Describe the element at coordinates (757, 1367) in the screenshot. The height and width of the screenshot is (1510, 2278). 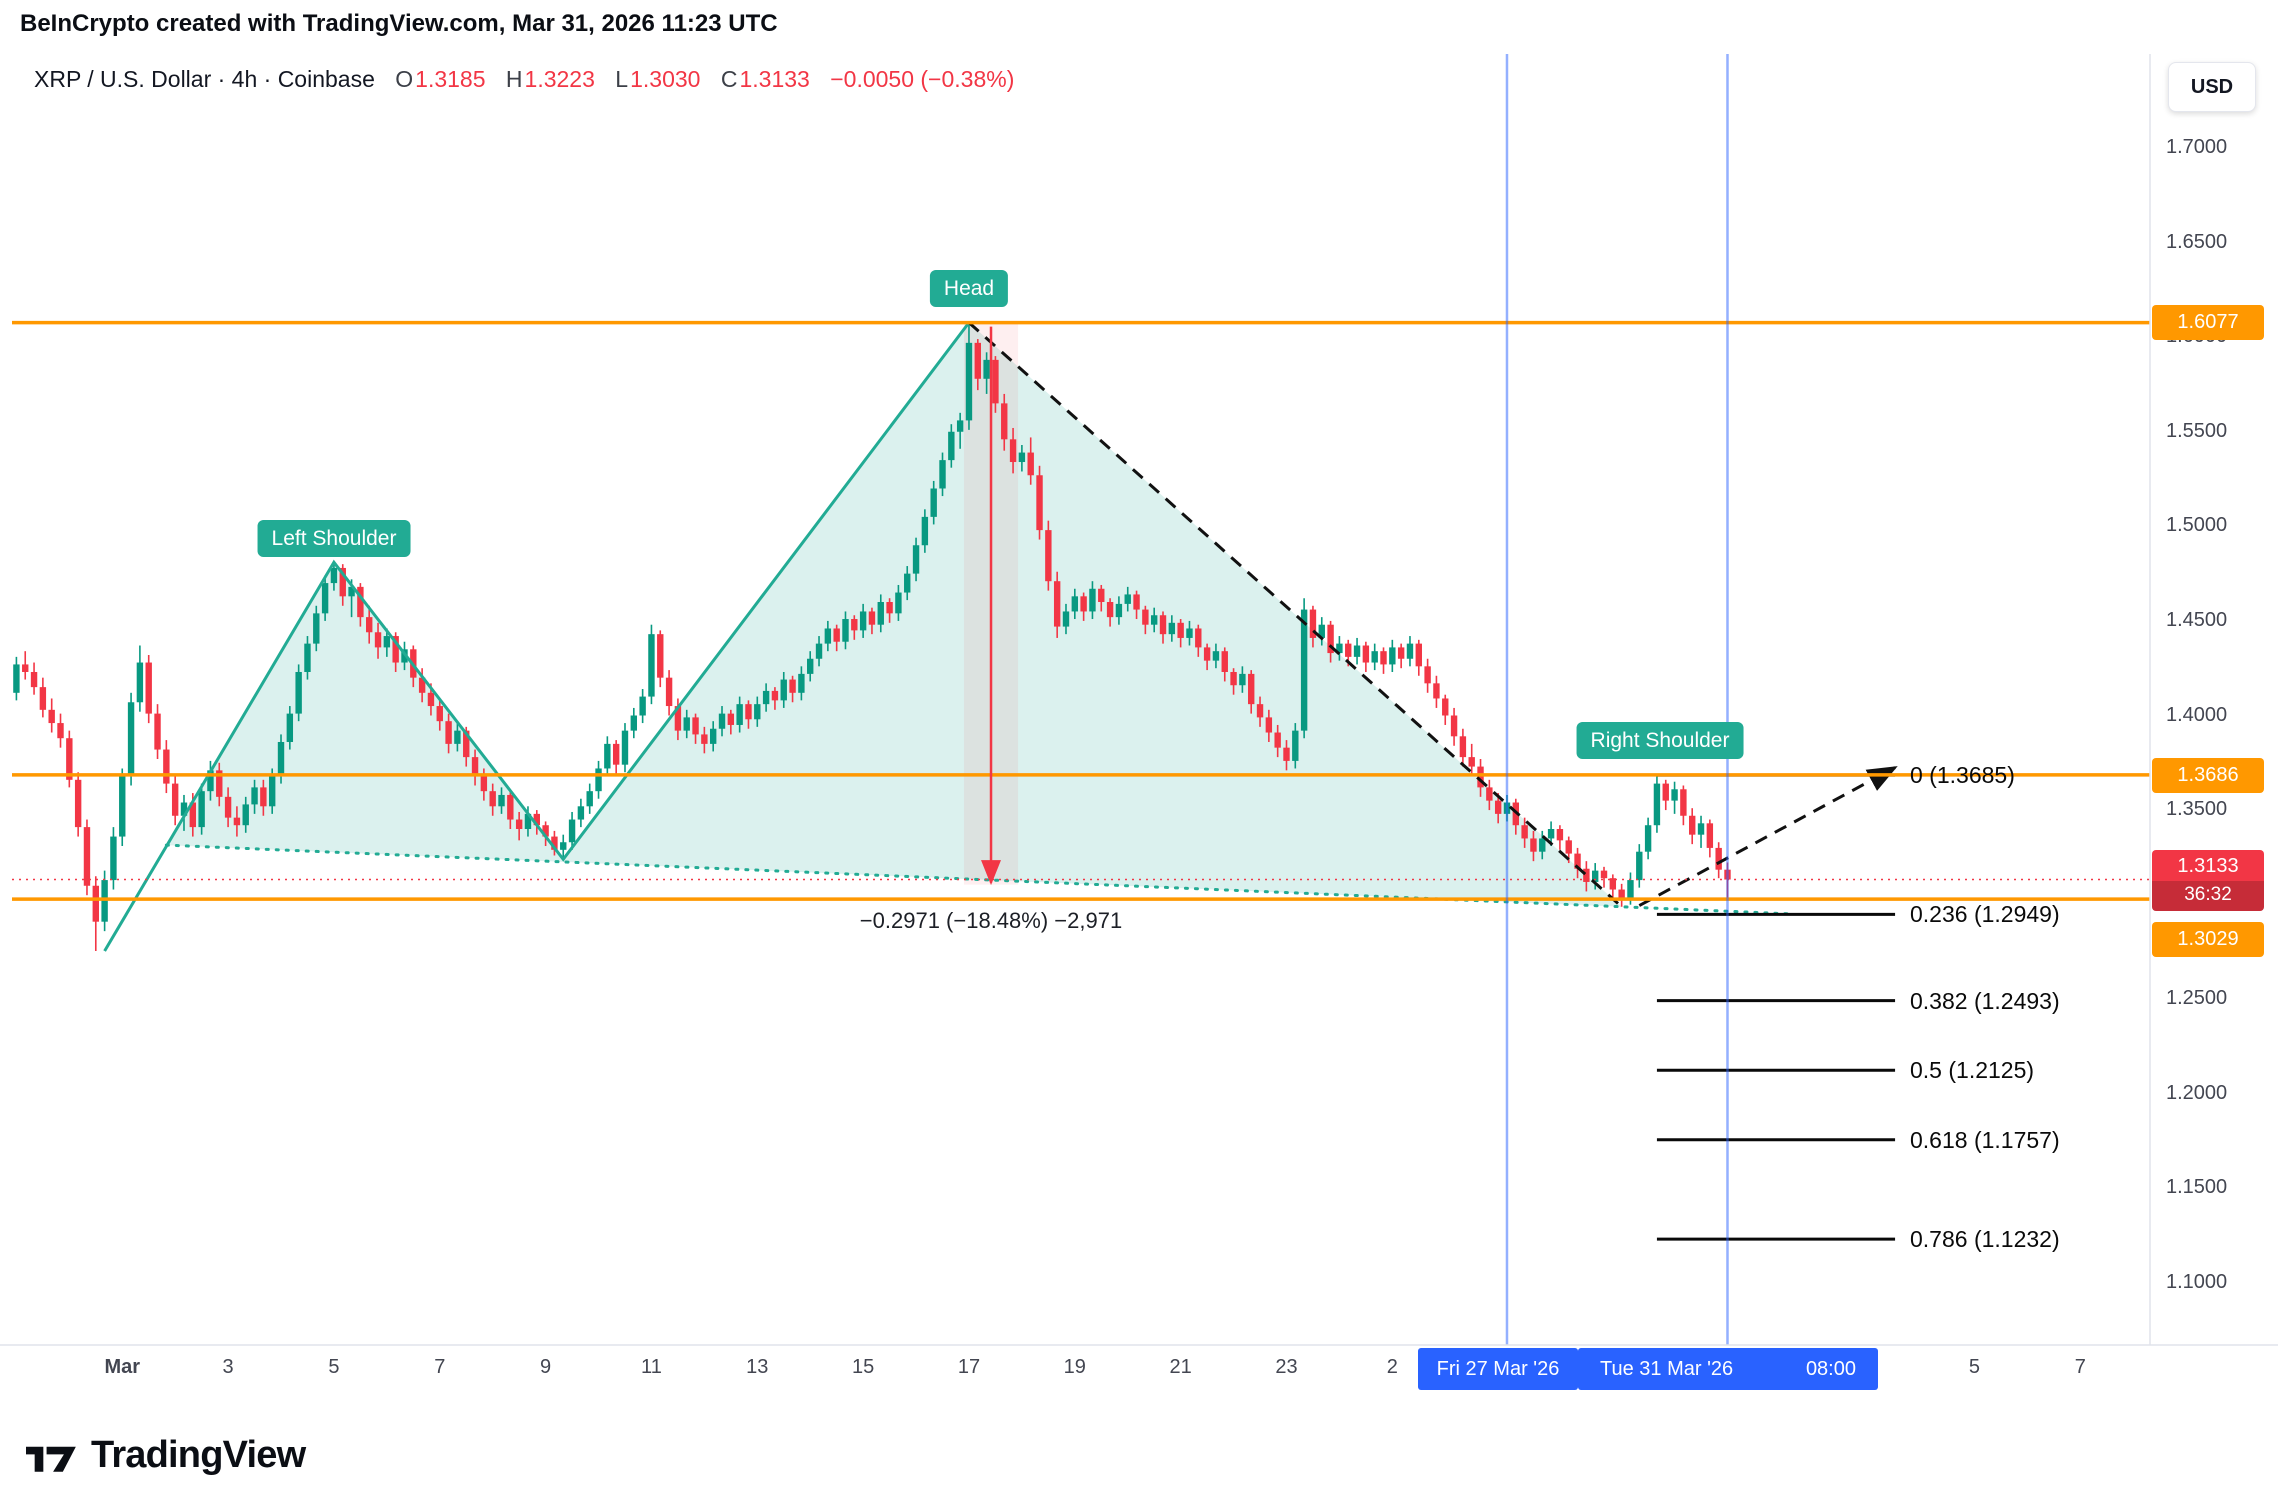
I see `time-tick: 13` at that location.